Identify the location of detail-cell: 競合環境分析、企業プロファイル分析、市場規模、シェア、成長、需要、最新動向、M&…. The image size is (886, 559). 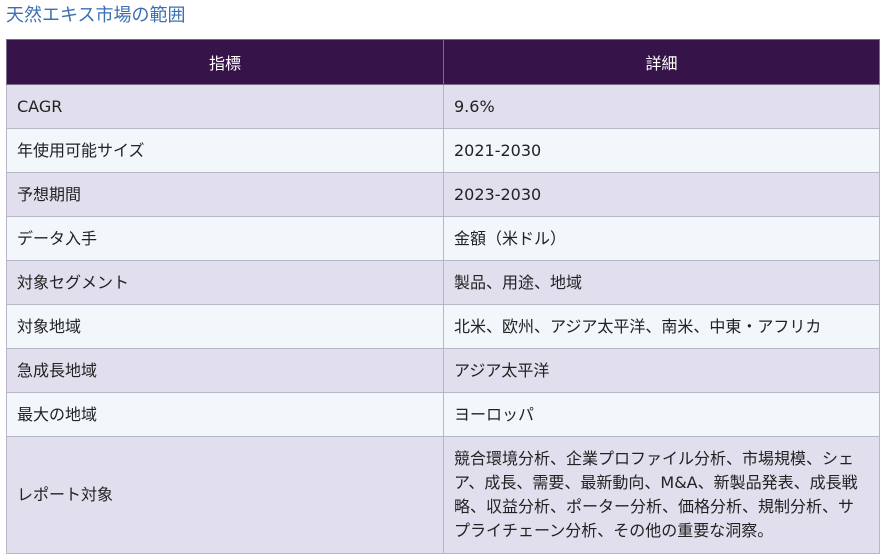
(661, 495).